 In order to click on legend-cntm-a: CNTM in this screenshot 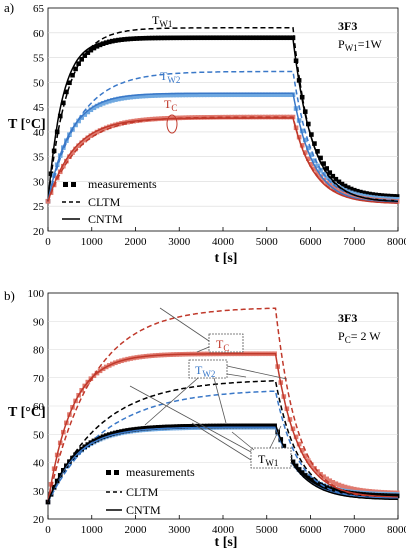, I will do `click(105, 219)`.